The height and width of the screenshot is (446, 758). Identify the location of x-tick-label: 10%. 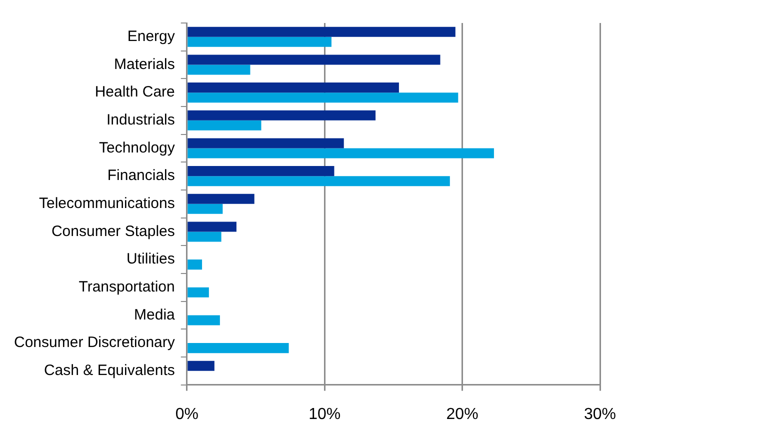
(324, 414).